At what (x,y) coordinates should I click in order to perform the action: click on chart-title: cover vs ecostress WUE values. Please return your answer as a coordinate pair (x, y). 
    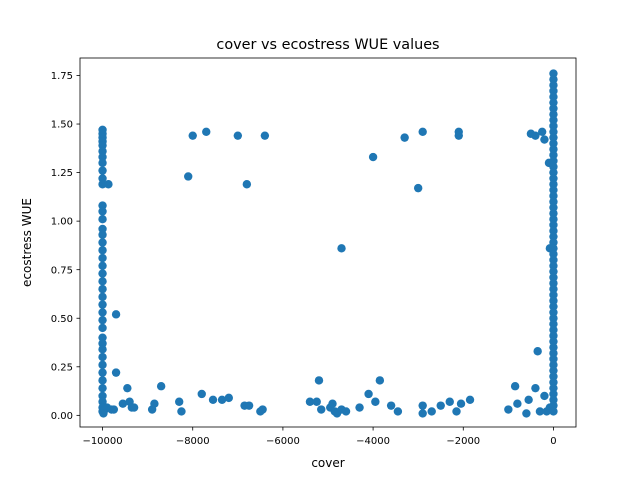
    Looking at the image, I should click on (327, 45).